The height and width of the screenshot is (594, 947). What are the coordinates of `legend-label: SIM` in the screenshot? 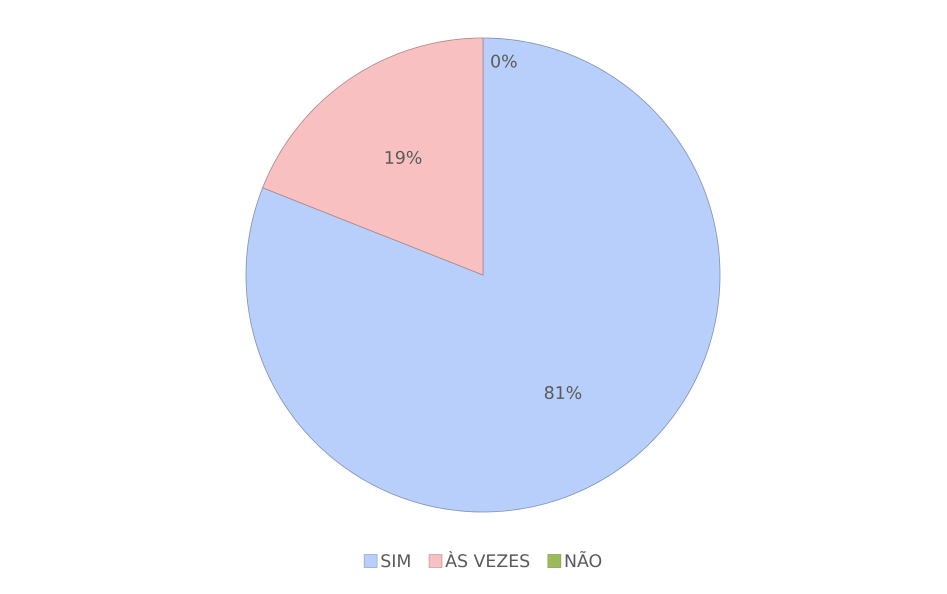 It's located at (395, 561).